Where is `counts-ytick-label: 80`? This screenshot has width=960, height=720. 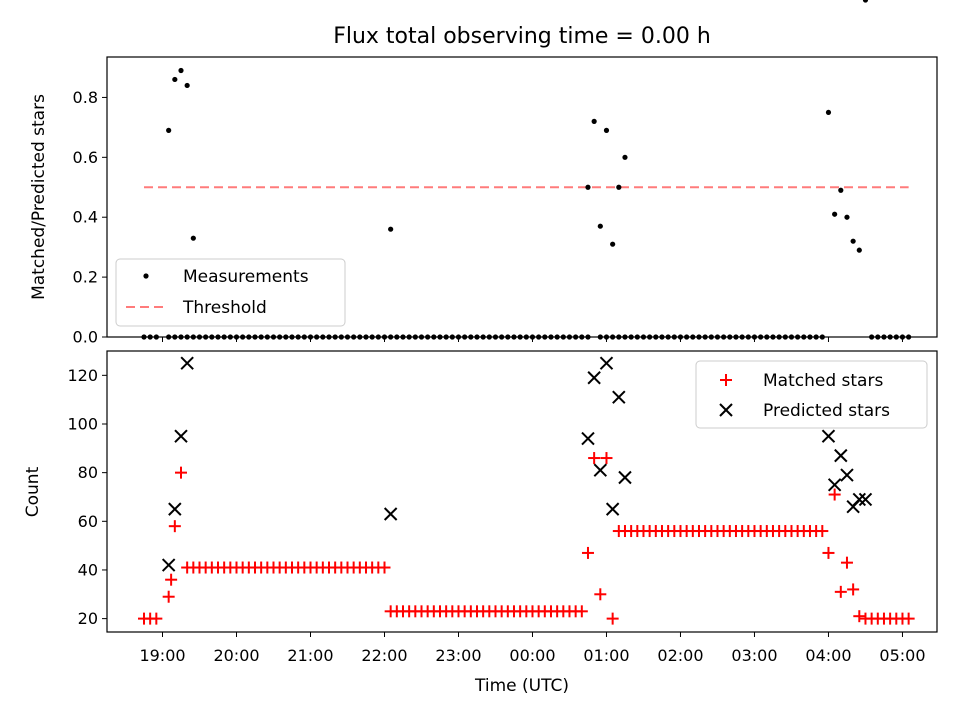
counts-ytick-label: 80 is located at coordinates (88, 472).